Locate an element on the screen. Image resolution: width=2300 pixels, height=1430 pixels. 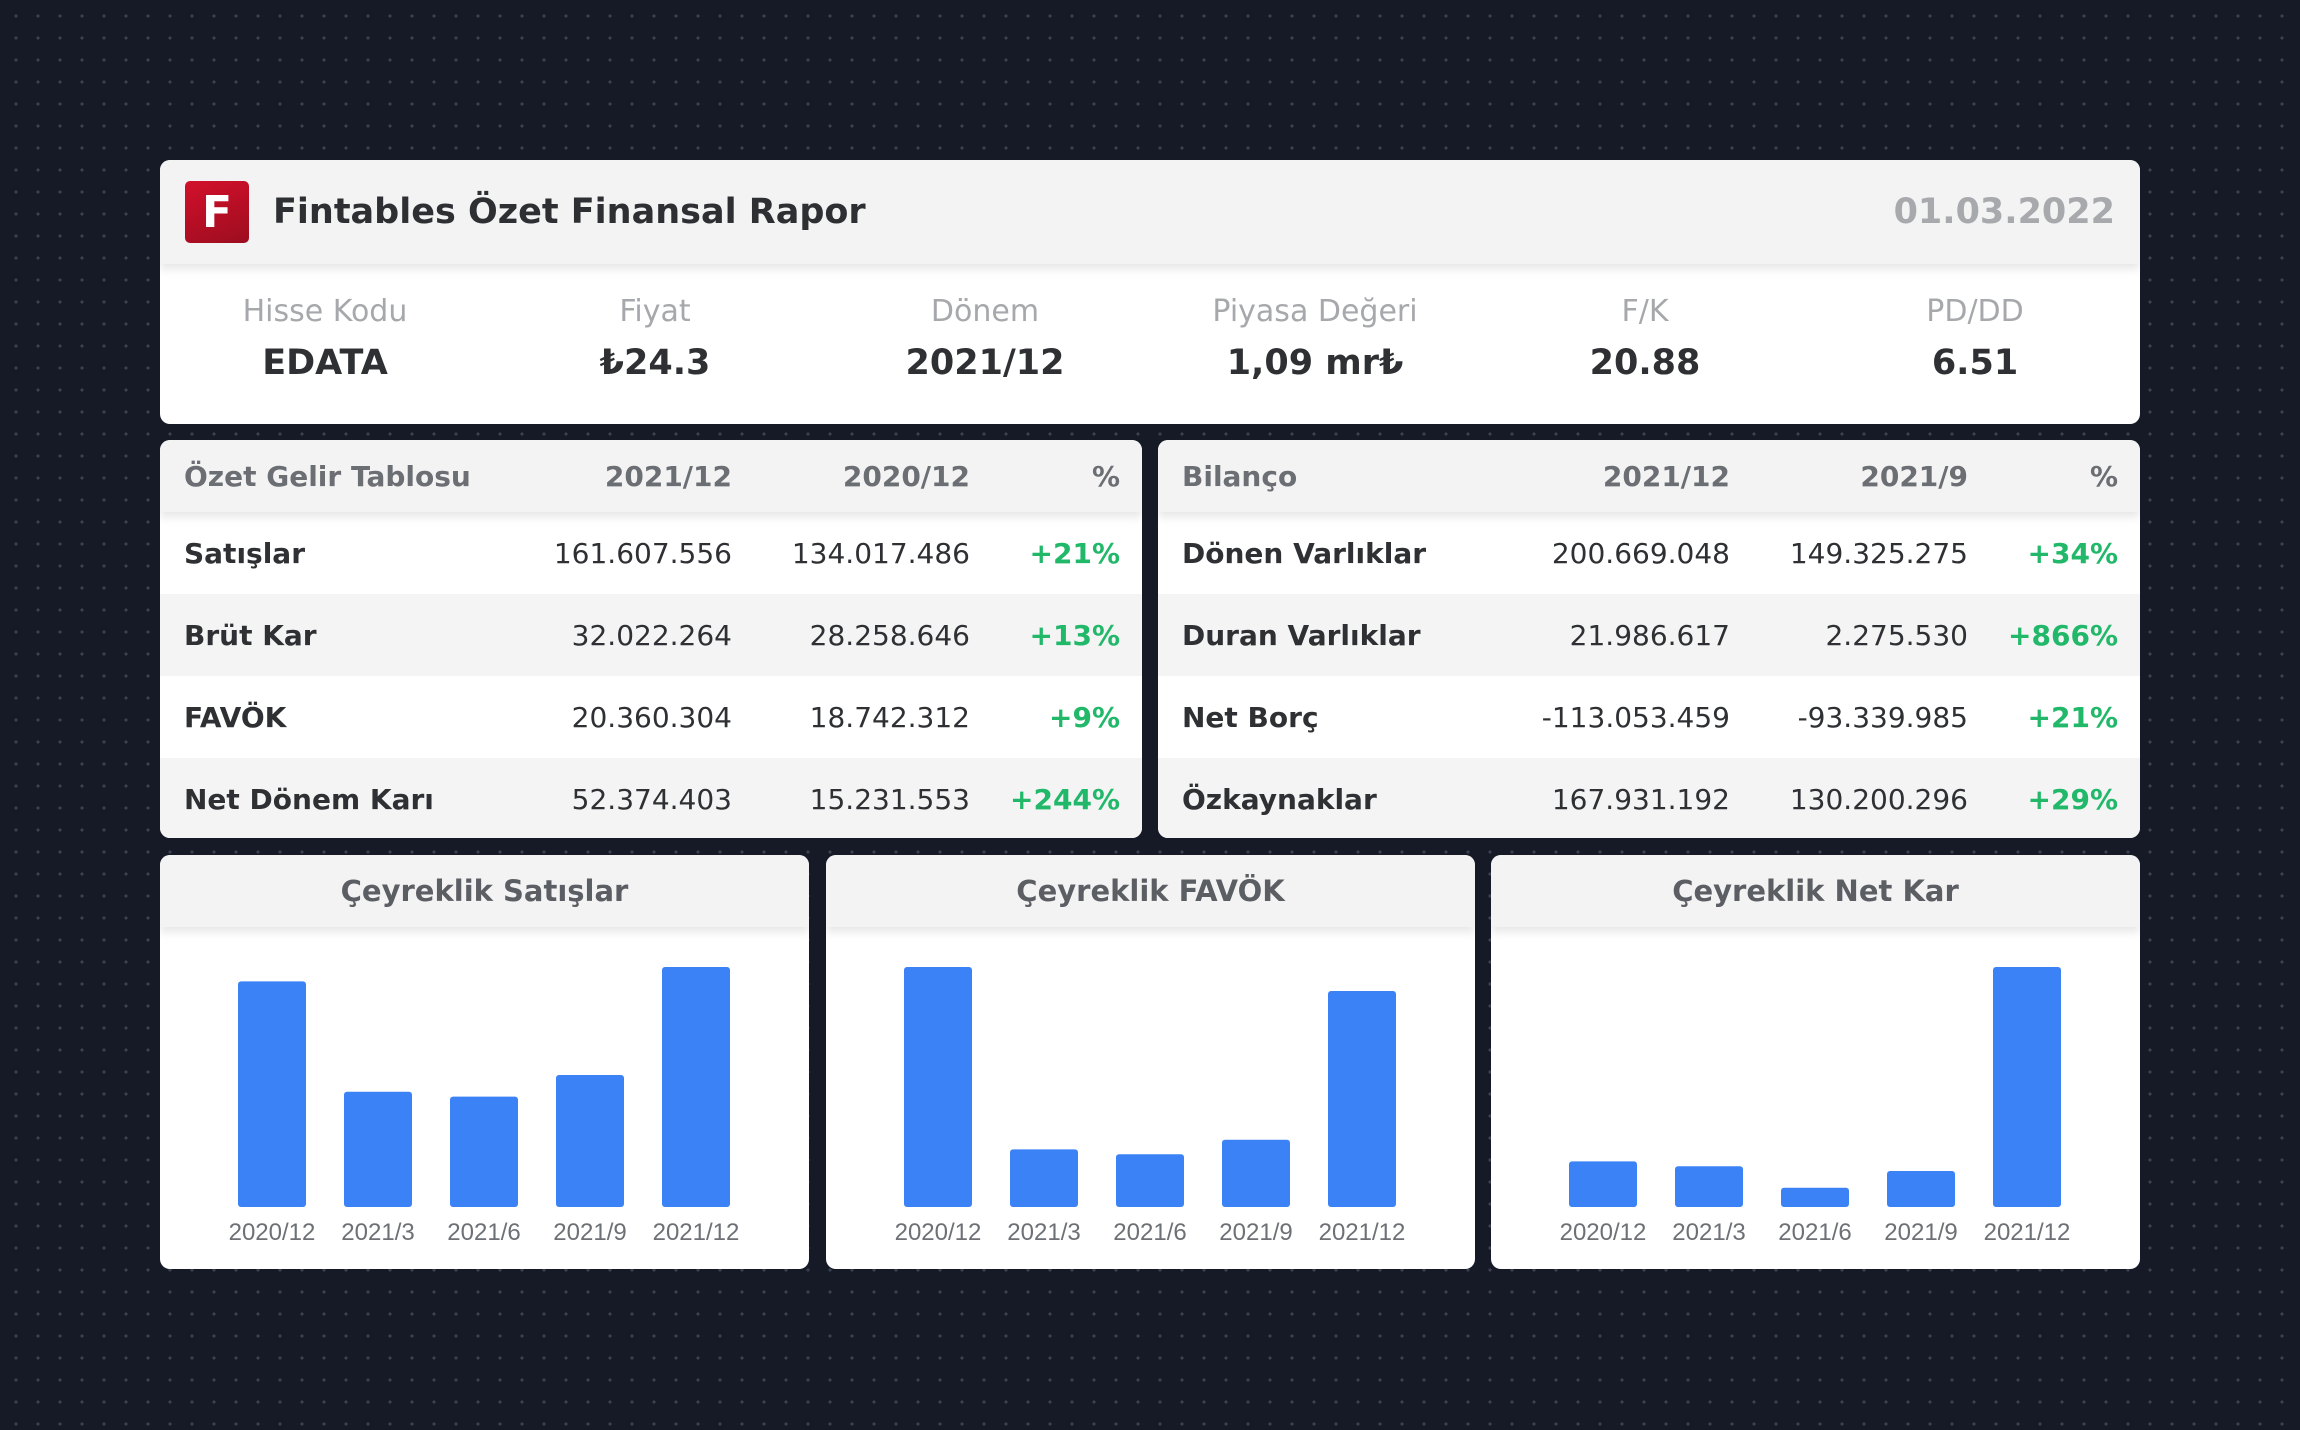
cell-value: 2.275.530 is located at coordinates (1896, 635).